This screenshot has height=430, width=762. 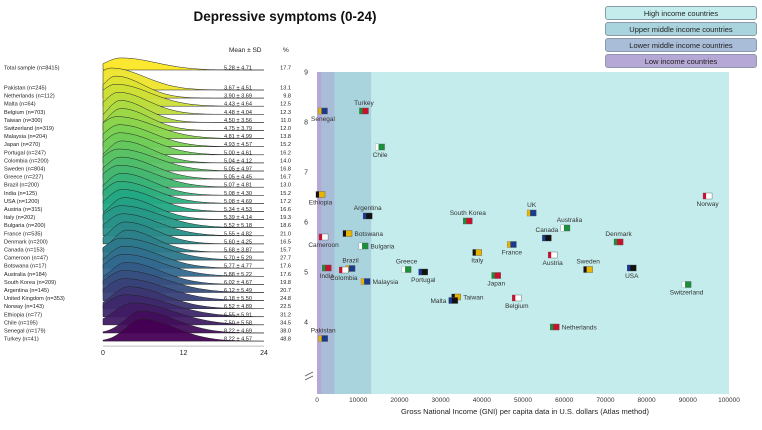 I want to click on ridge-label-australia: Australia (n=184), so click(x=25, y=275).